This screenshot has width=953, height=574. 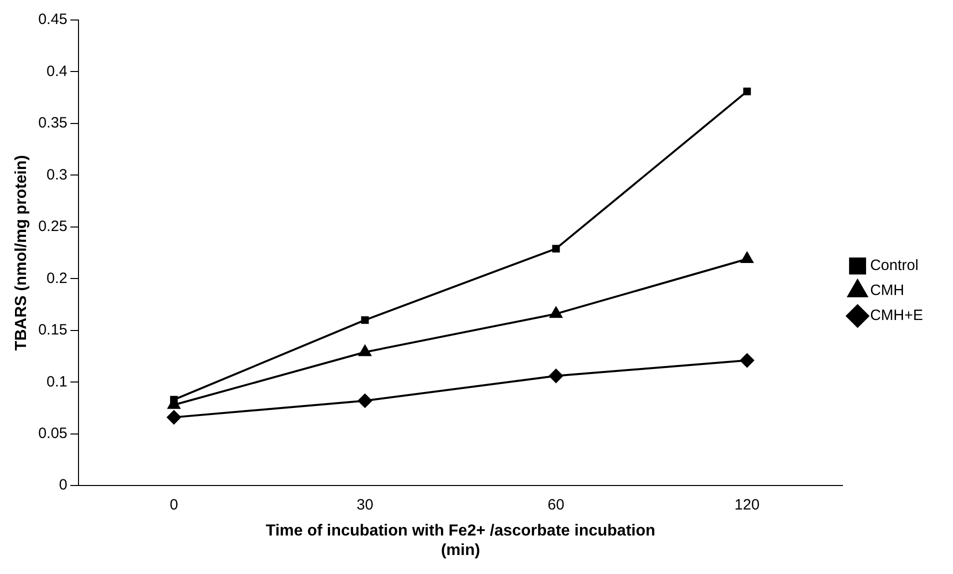 What do you see at coordinates (53, 123) in the screenshot?
I see `y-tick-label: 0.35` at bounding box center [53, 123].